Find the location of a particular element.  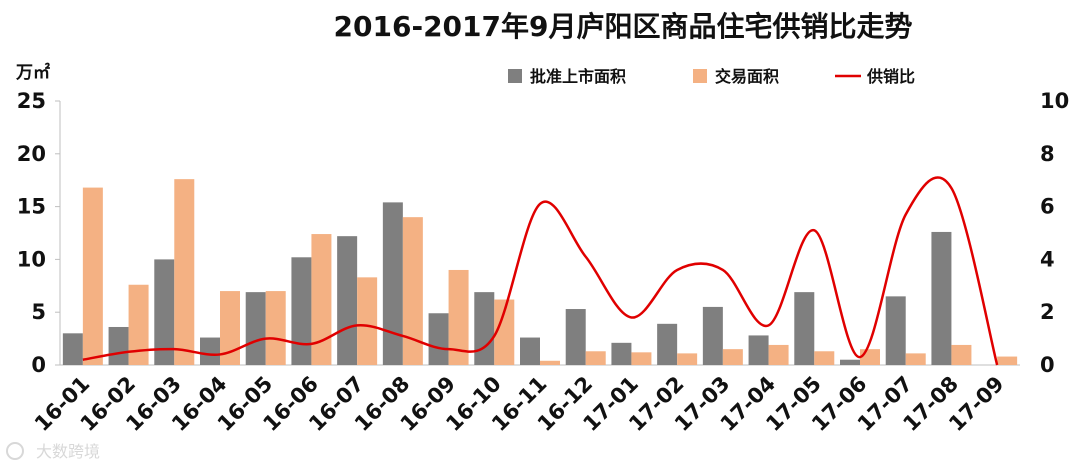

y-right-tick-label: 0 is located at coordinates (1047, 365).